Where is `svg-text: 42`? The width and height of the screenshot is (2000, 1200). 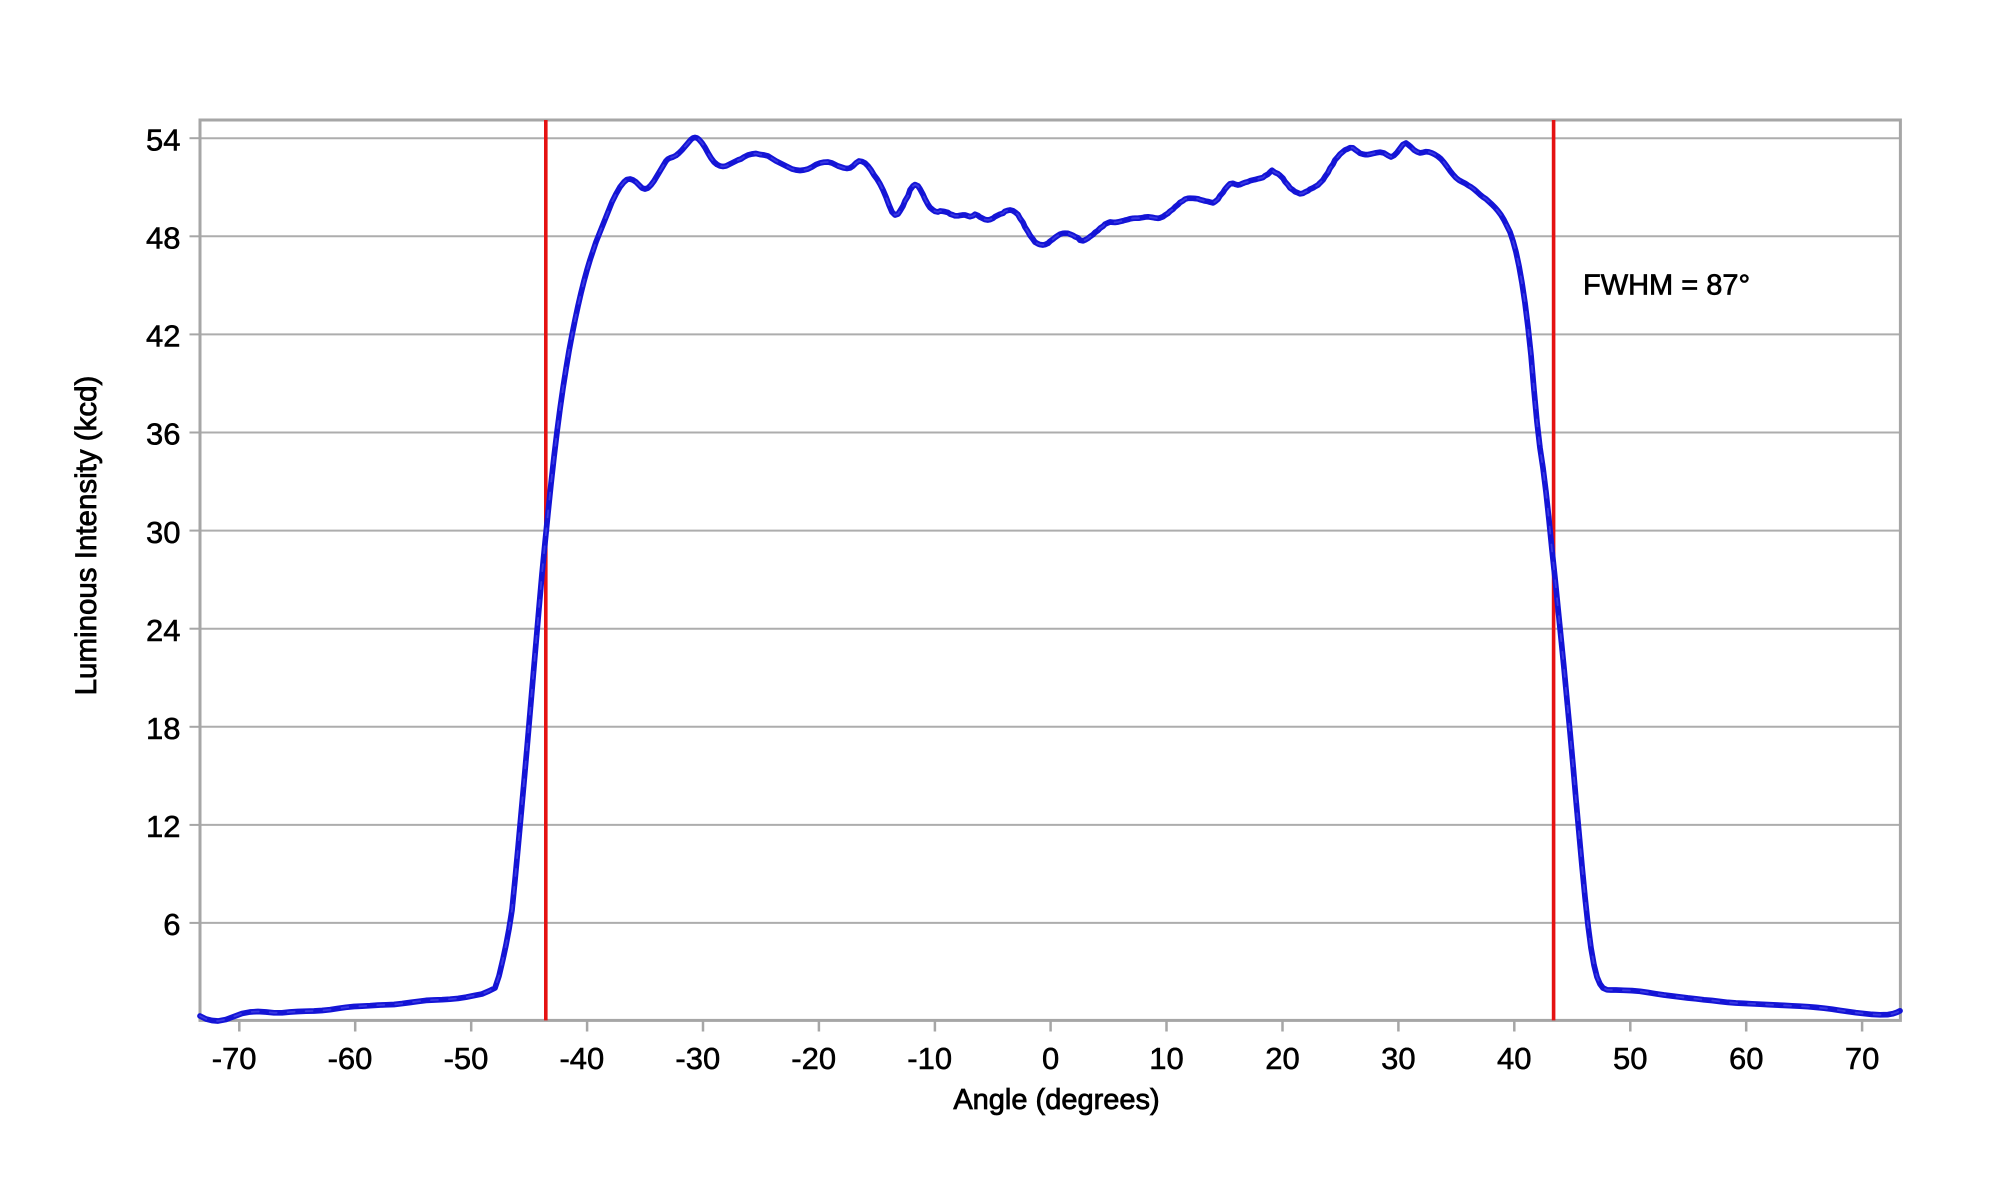
svg-text: 42 is located at coordinates (163, 336).